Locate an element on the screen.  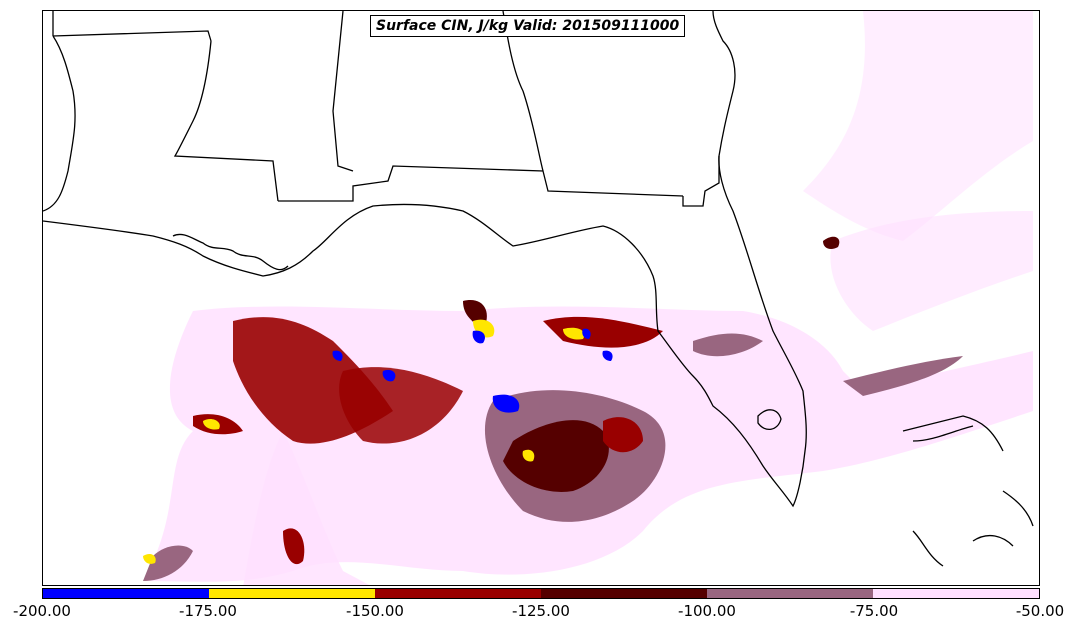
cin-darkred-region is located at coordinates (651, 364).